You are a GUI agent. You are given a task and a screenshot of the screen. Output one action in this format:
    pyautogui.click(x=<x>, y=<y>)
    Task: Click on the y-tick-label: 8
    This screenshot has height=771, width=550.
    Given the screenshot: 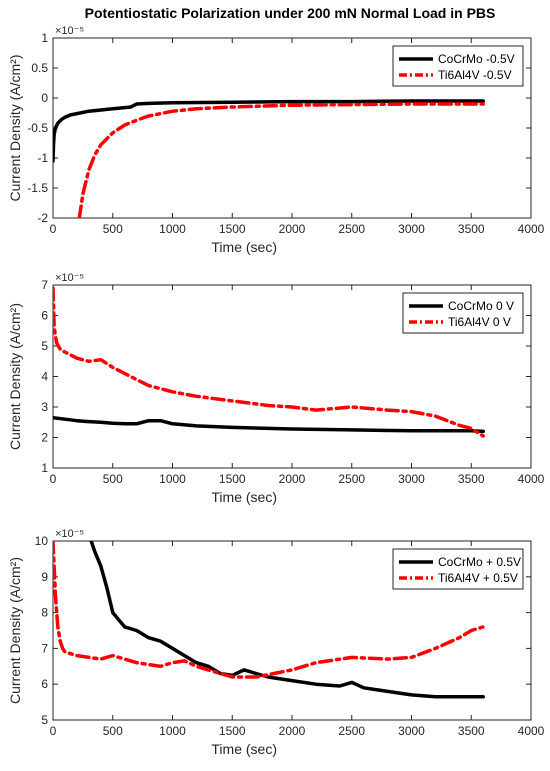 What is the action you would take?
    pyautogui.click(x=44, y=613)
    